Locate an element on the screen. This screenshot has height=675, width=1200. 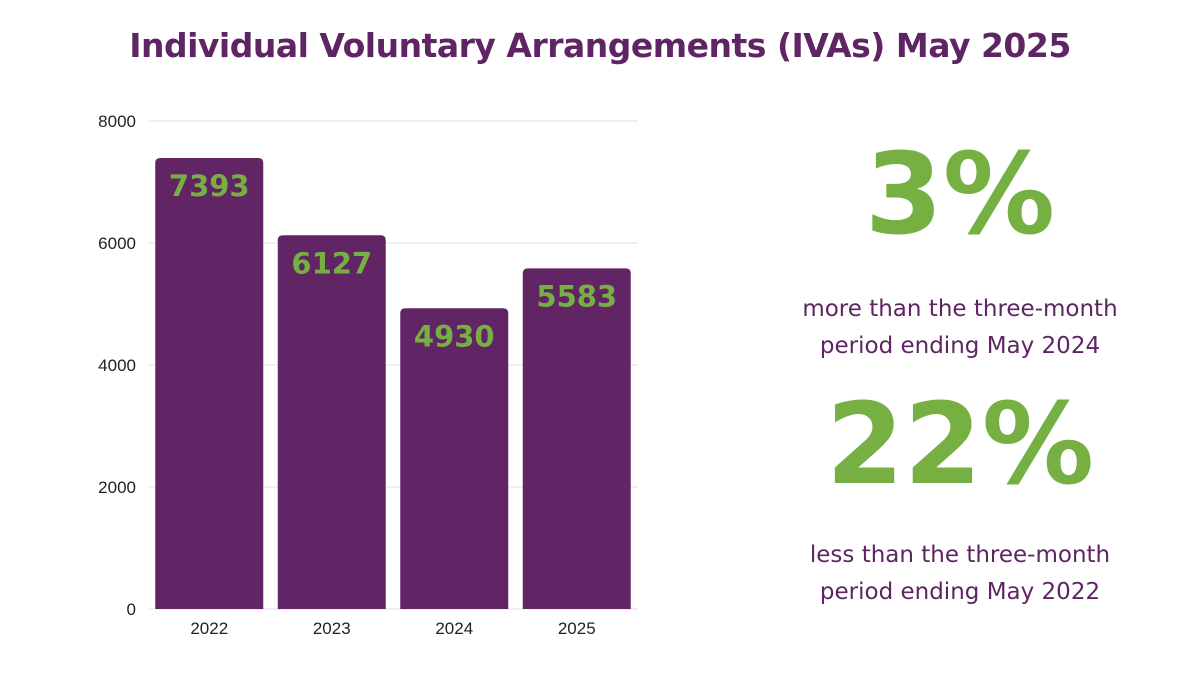
stat-caption-1-line1: more than the three-month is located at coordinates (960, 309).